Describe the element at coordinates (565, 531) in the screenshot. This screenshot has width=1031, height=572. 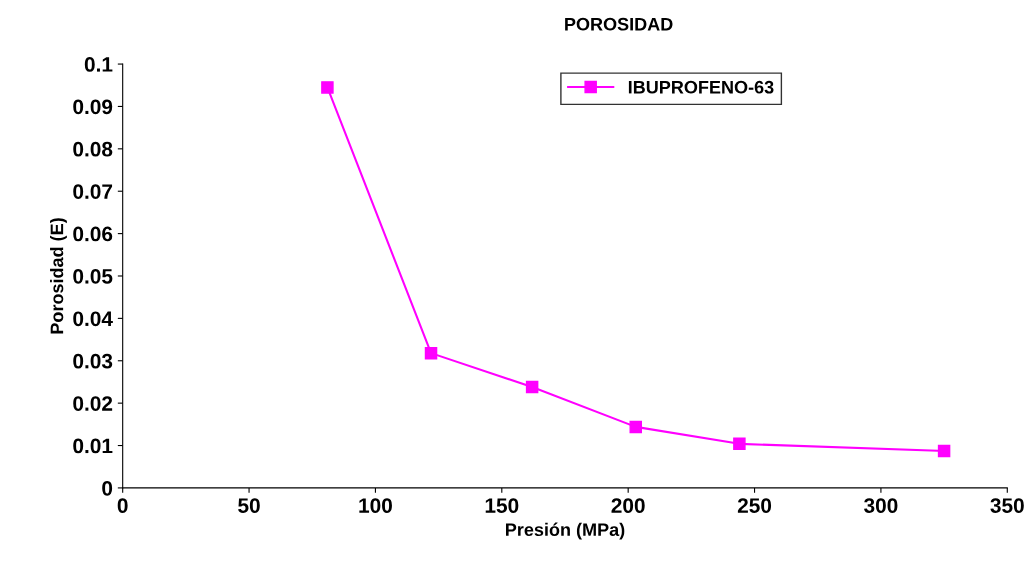
I see `x-axis-title: Presión (MPa)` at that location.